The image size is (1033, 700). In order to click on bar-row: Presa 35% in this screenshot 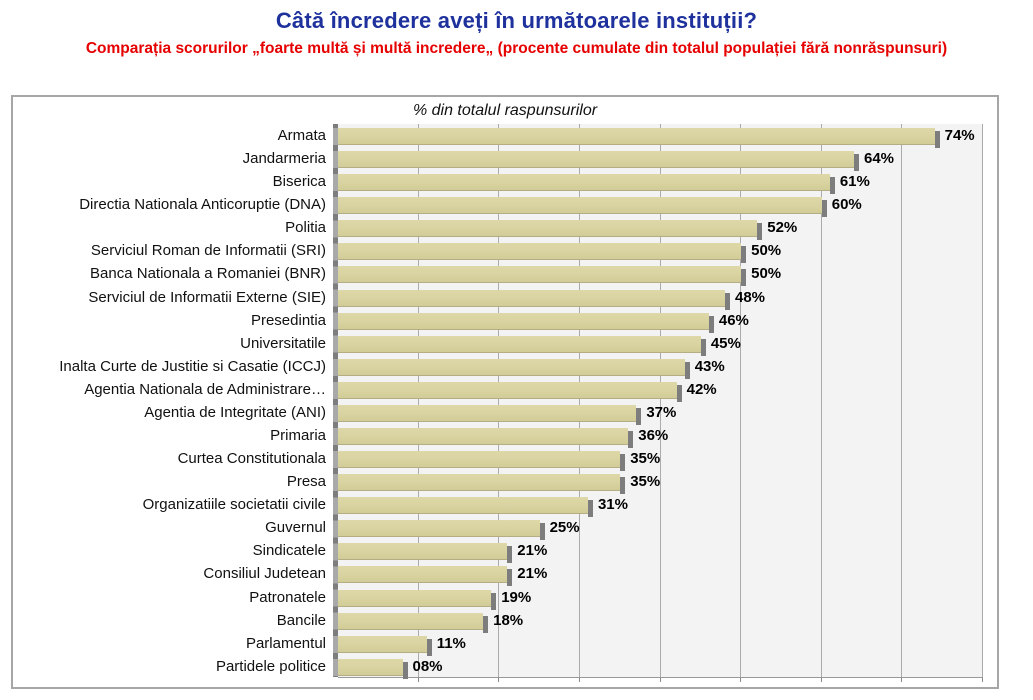, I will do `click(505, 482)`.